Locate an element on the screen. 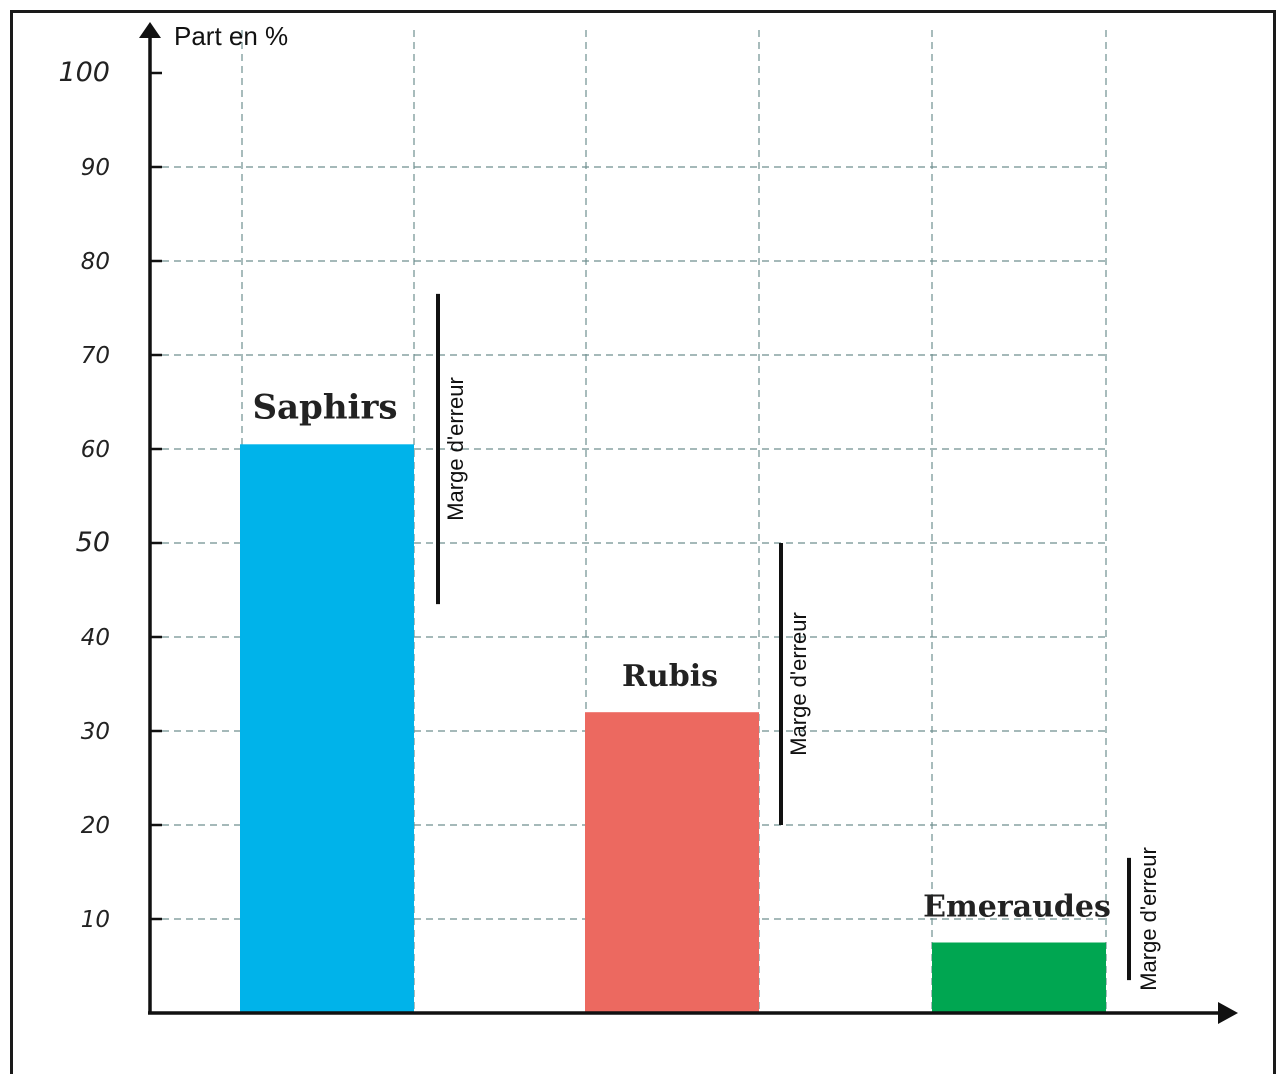 This screenshot has height=1074, width=1284. bar-rubis is located at coordinates (672, 862).